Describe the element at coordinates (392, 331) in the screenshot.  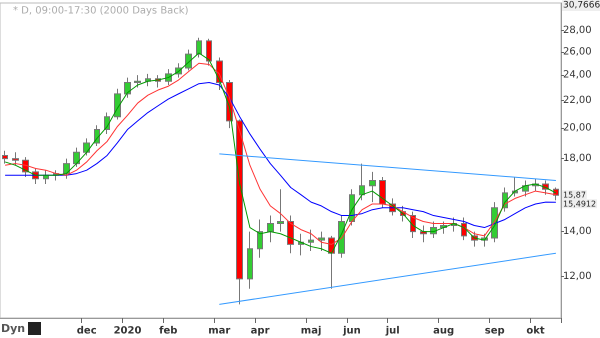
I see `x-tick-label: jul` at that location.